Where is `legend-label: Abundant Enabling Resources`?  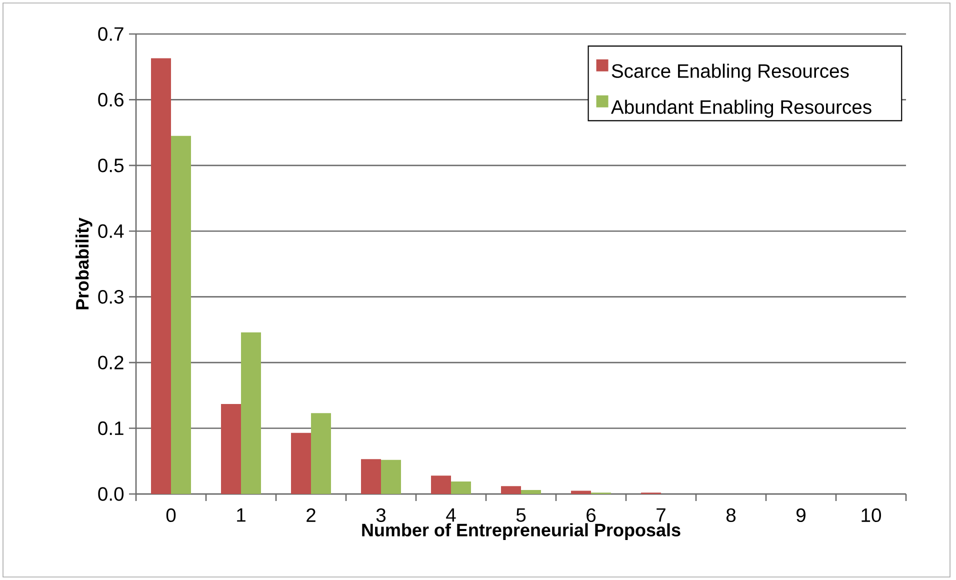 legend-label: Abundant Enabling Resources is located at coordinates (741, 109).